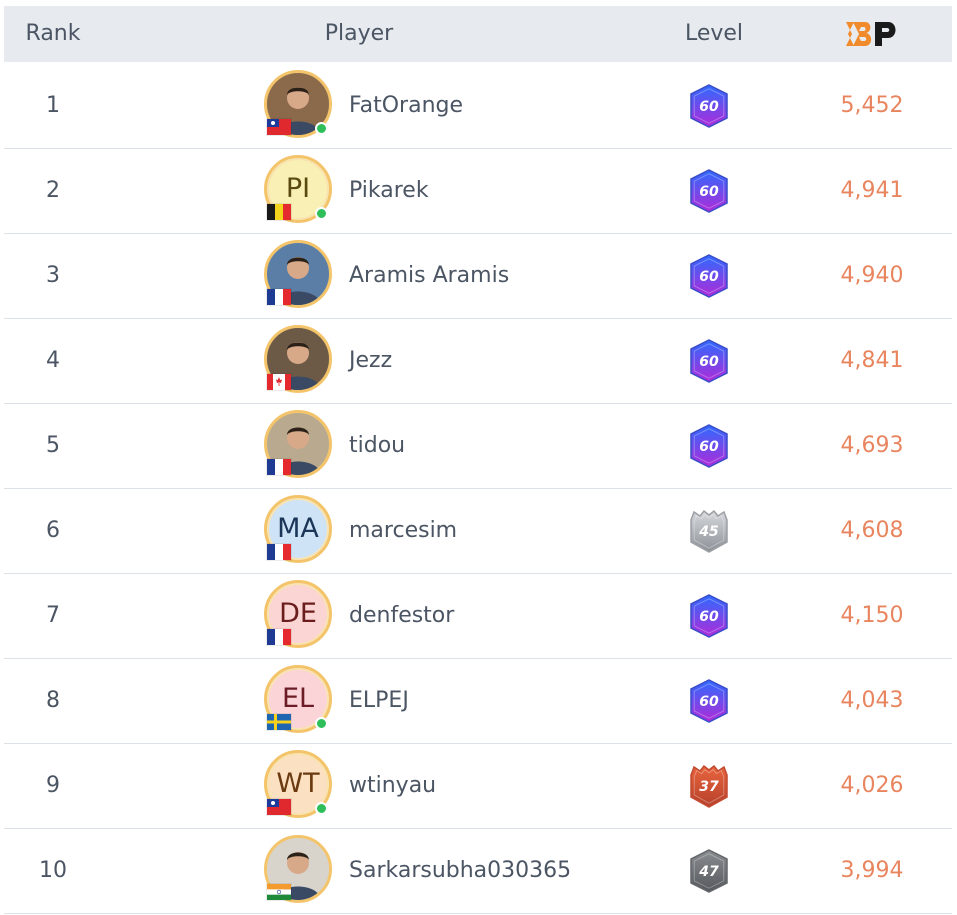 The height and width of the screenshot is (915, 957). Describe the element at coordinates (53, 105) in the screenshot. I see `rank-cell: 1` at that location.